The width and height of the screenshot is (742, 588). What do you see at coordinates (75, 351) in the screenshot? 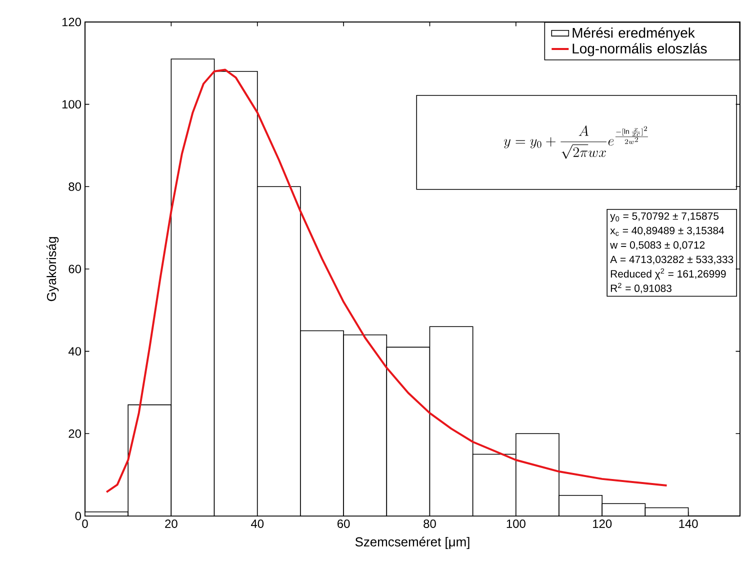
I see `y-tick-label: 40` at bounding box center [75, 351].